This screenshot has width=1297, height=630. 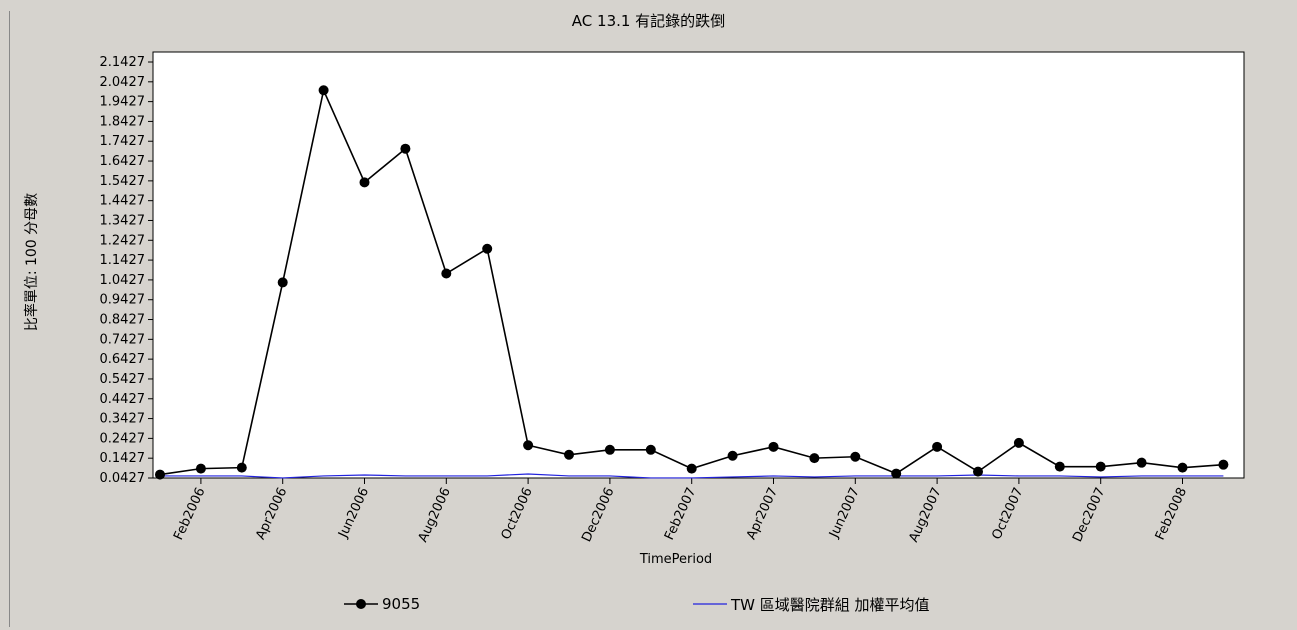 What do you see at coordinates (925, 514) in the screenshot?
I see `x-tick-label: Aug2007` at bounding box center [925, 514].